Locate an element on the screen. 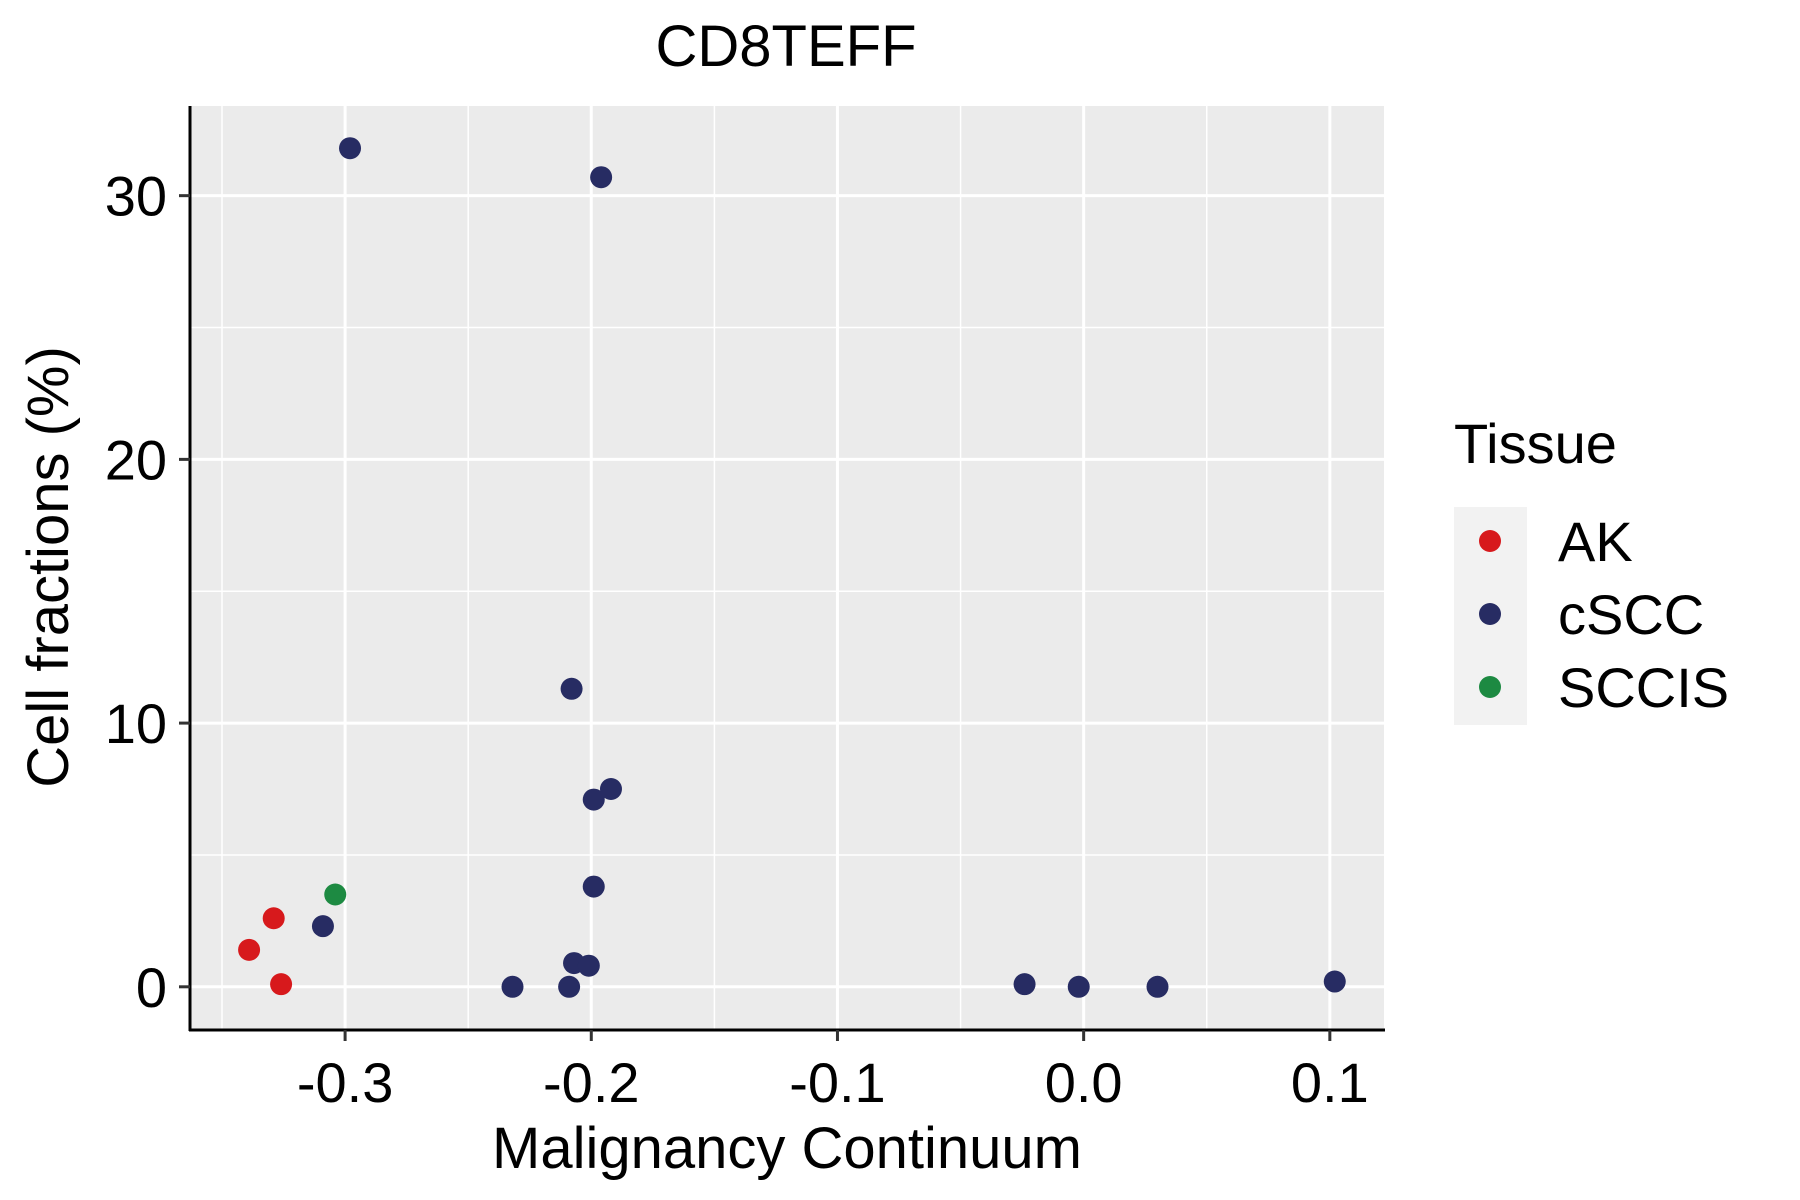  x-tick-label: -0.1 is located at coordinates (837, 1082).